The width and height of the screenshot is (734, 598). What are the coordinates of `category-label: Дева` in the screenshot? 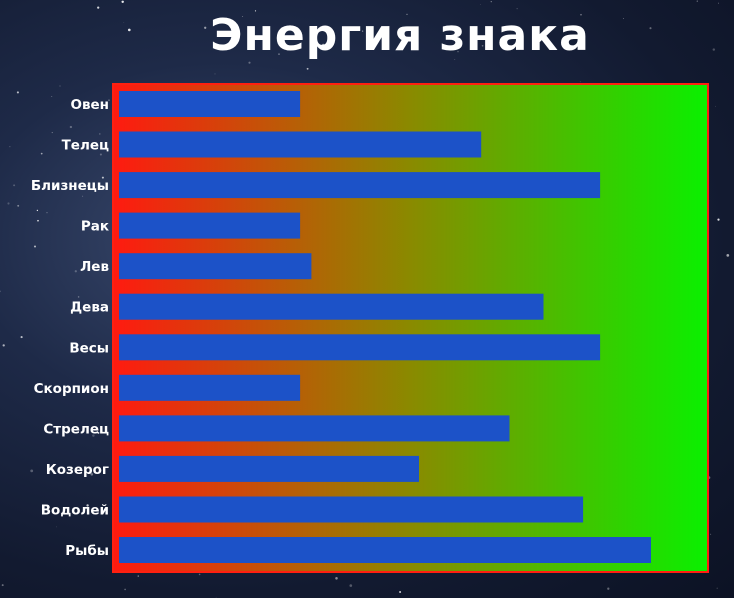 It's located at (89, 308).